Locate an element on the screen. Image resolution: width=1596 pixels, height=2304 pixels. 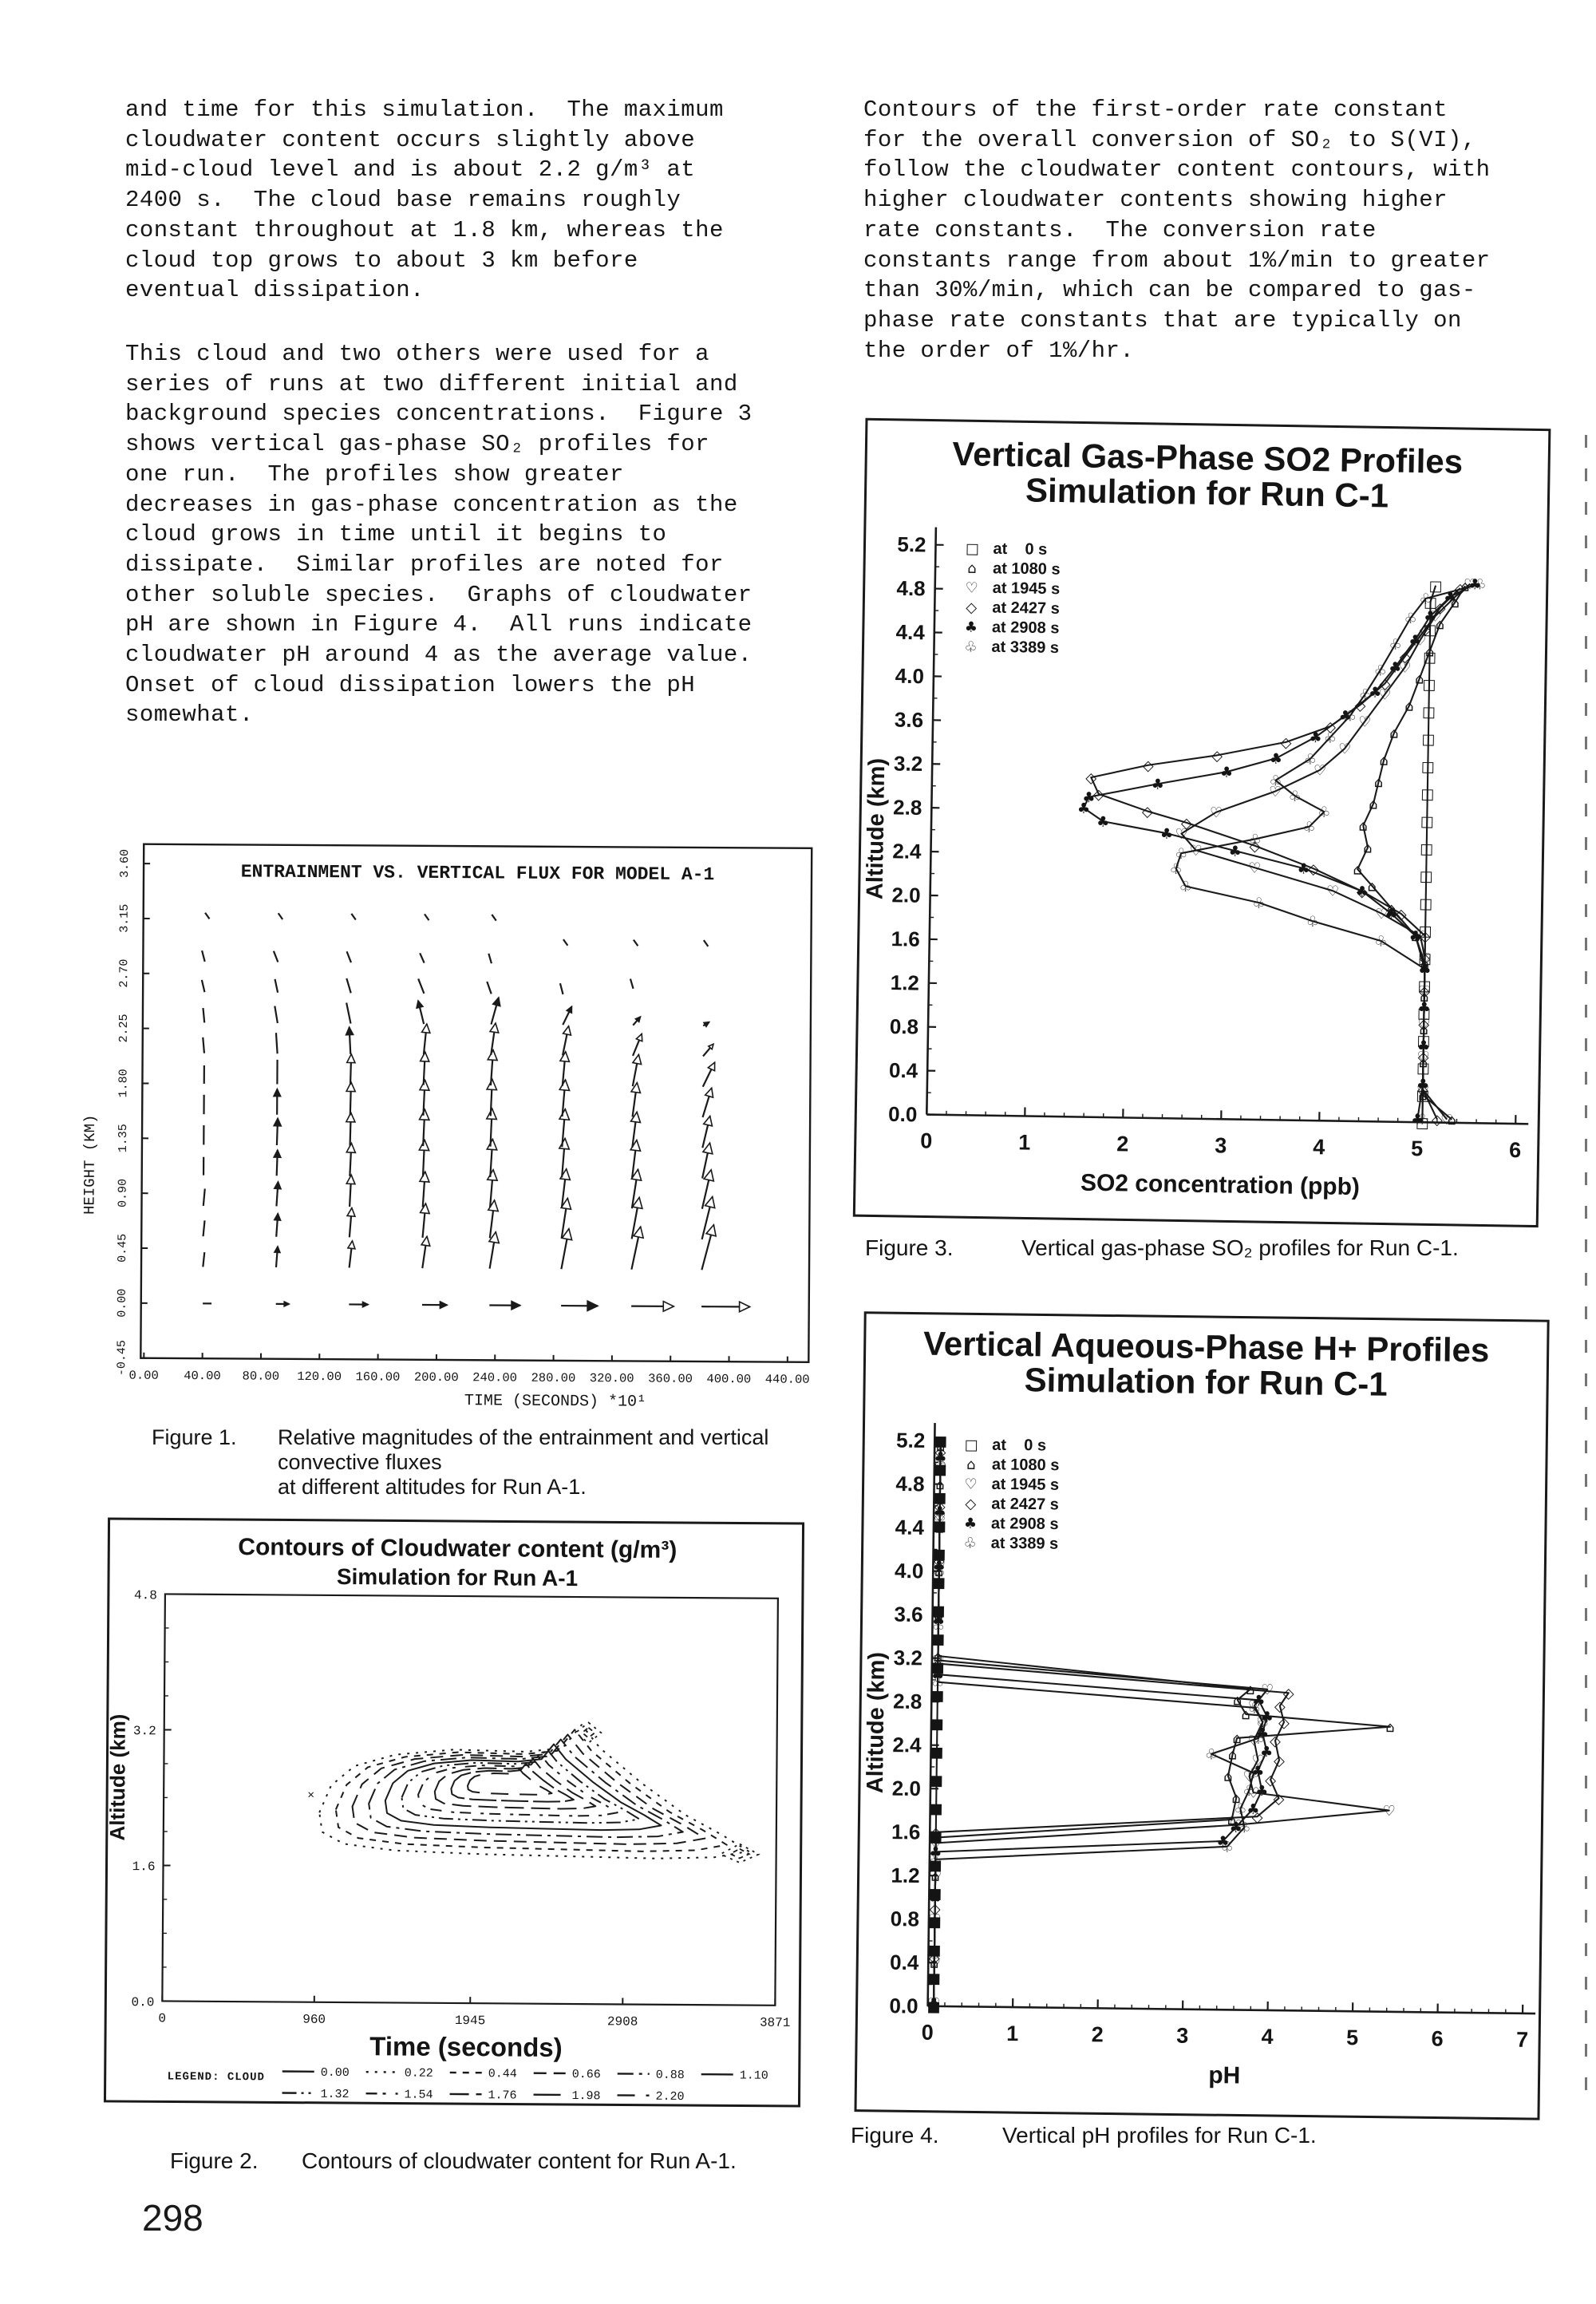
figure1-caption-label: Figure 1. is located at coordinates (194, 1437).